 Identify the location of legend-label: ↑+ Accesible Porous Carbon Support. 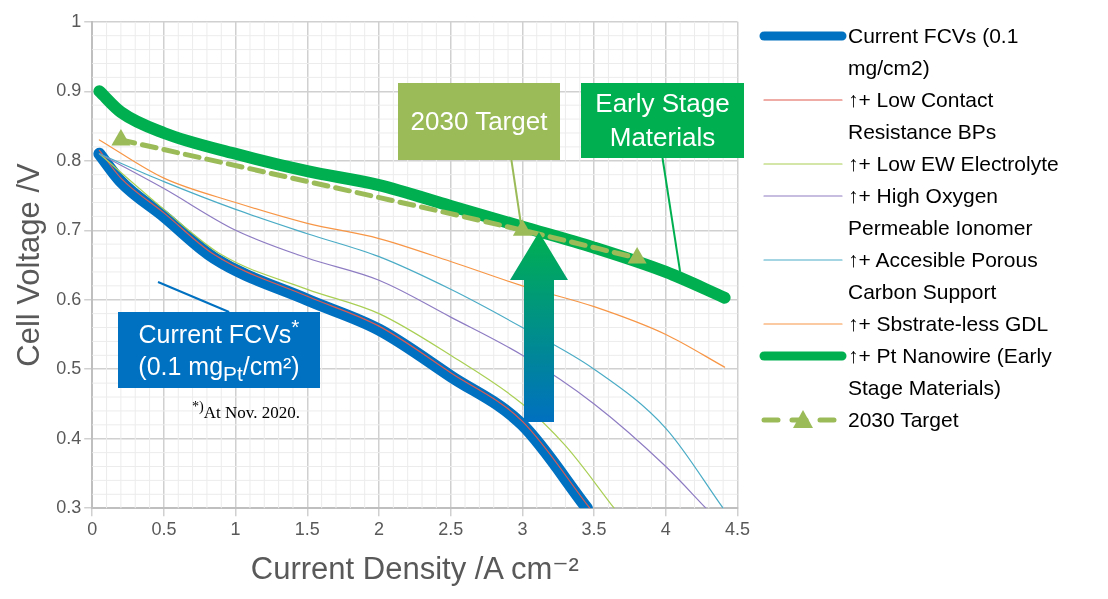
(943, 276).